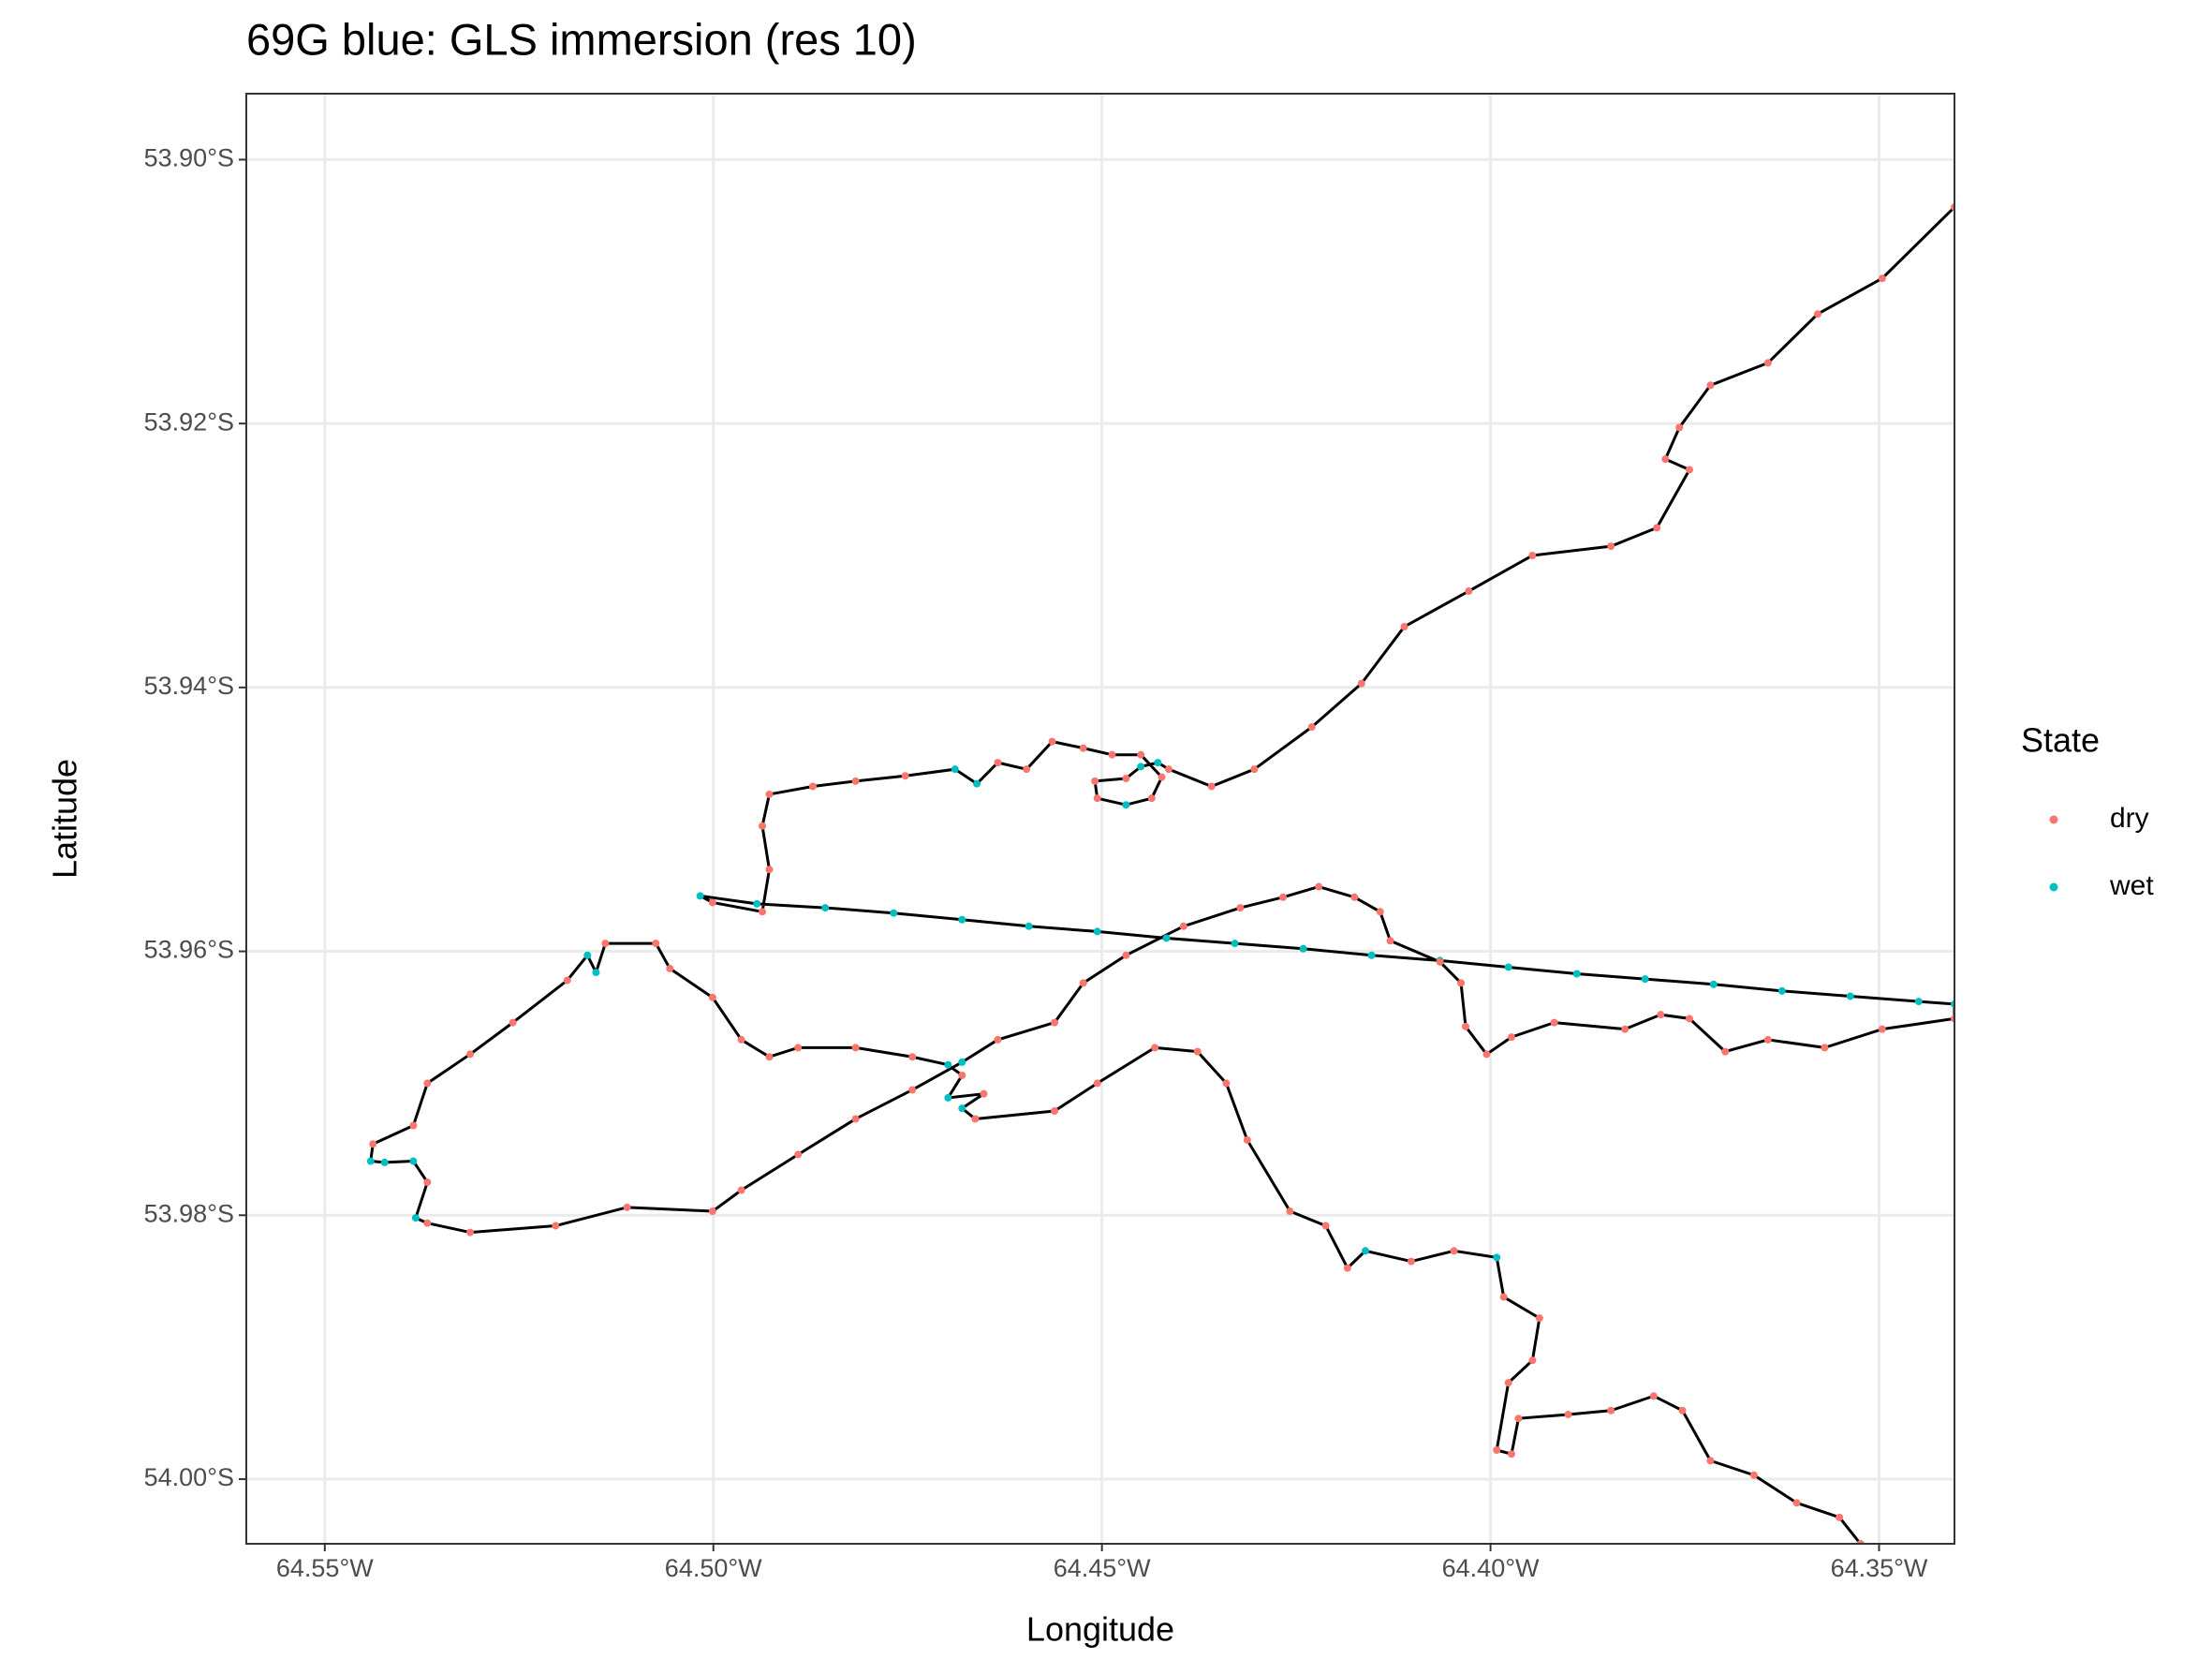 The image size is (2212, 1659). Describe the element at coordinates (1491, 1568) in the screenshot. I see `x-tick-label: 64.40°W` at that location.